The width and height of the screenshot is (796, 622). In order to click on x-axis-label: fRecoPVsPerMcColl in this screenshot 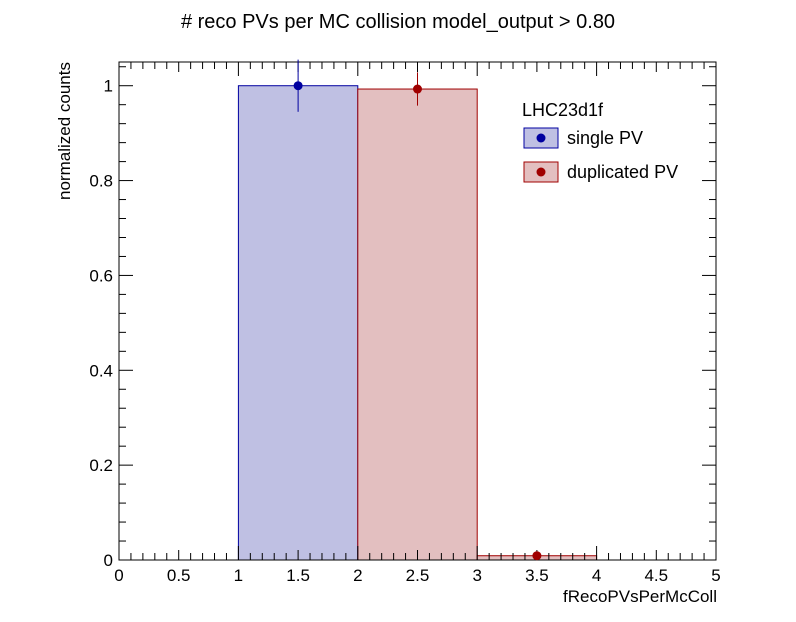, I will do `click(640, 596)`.